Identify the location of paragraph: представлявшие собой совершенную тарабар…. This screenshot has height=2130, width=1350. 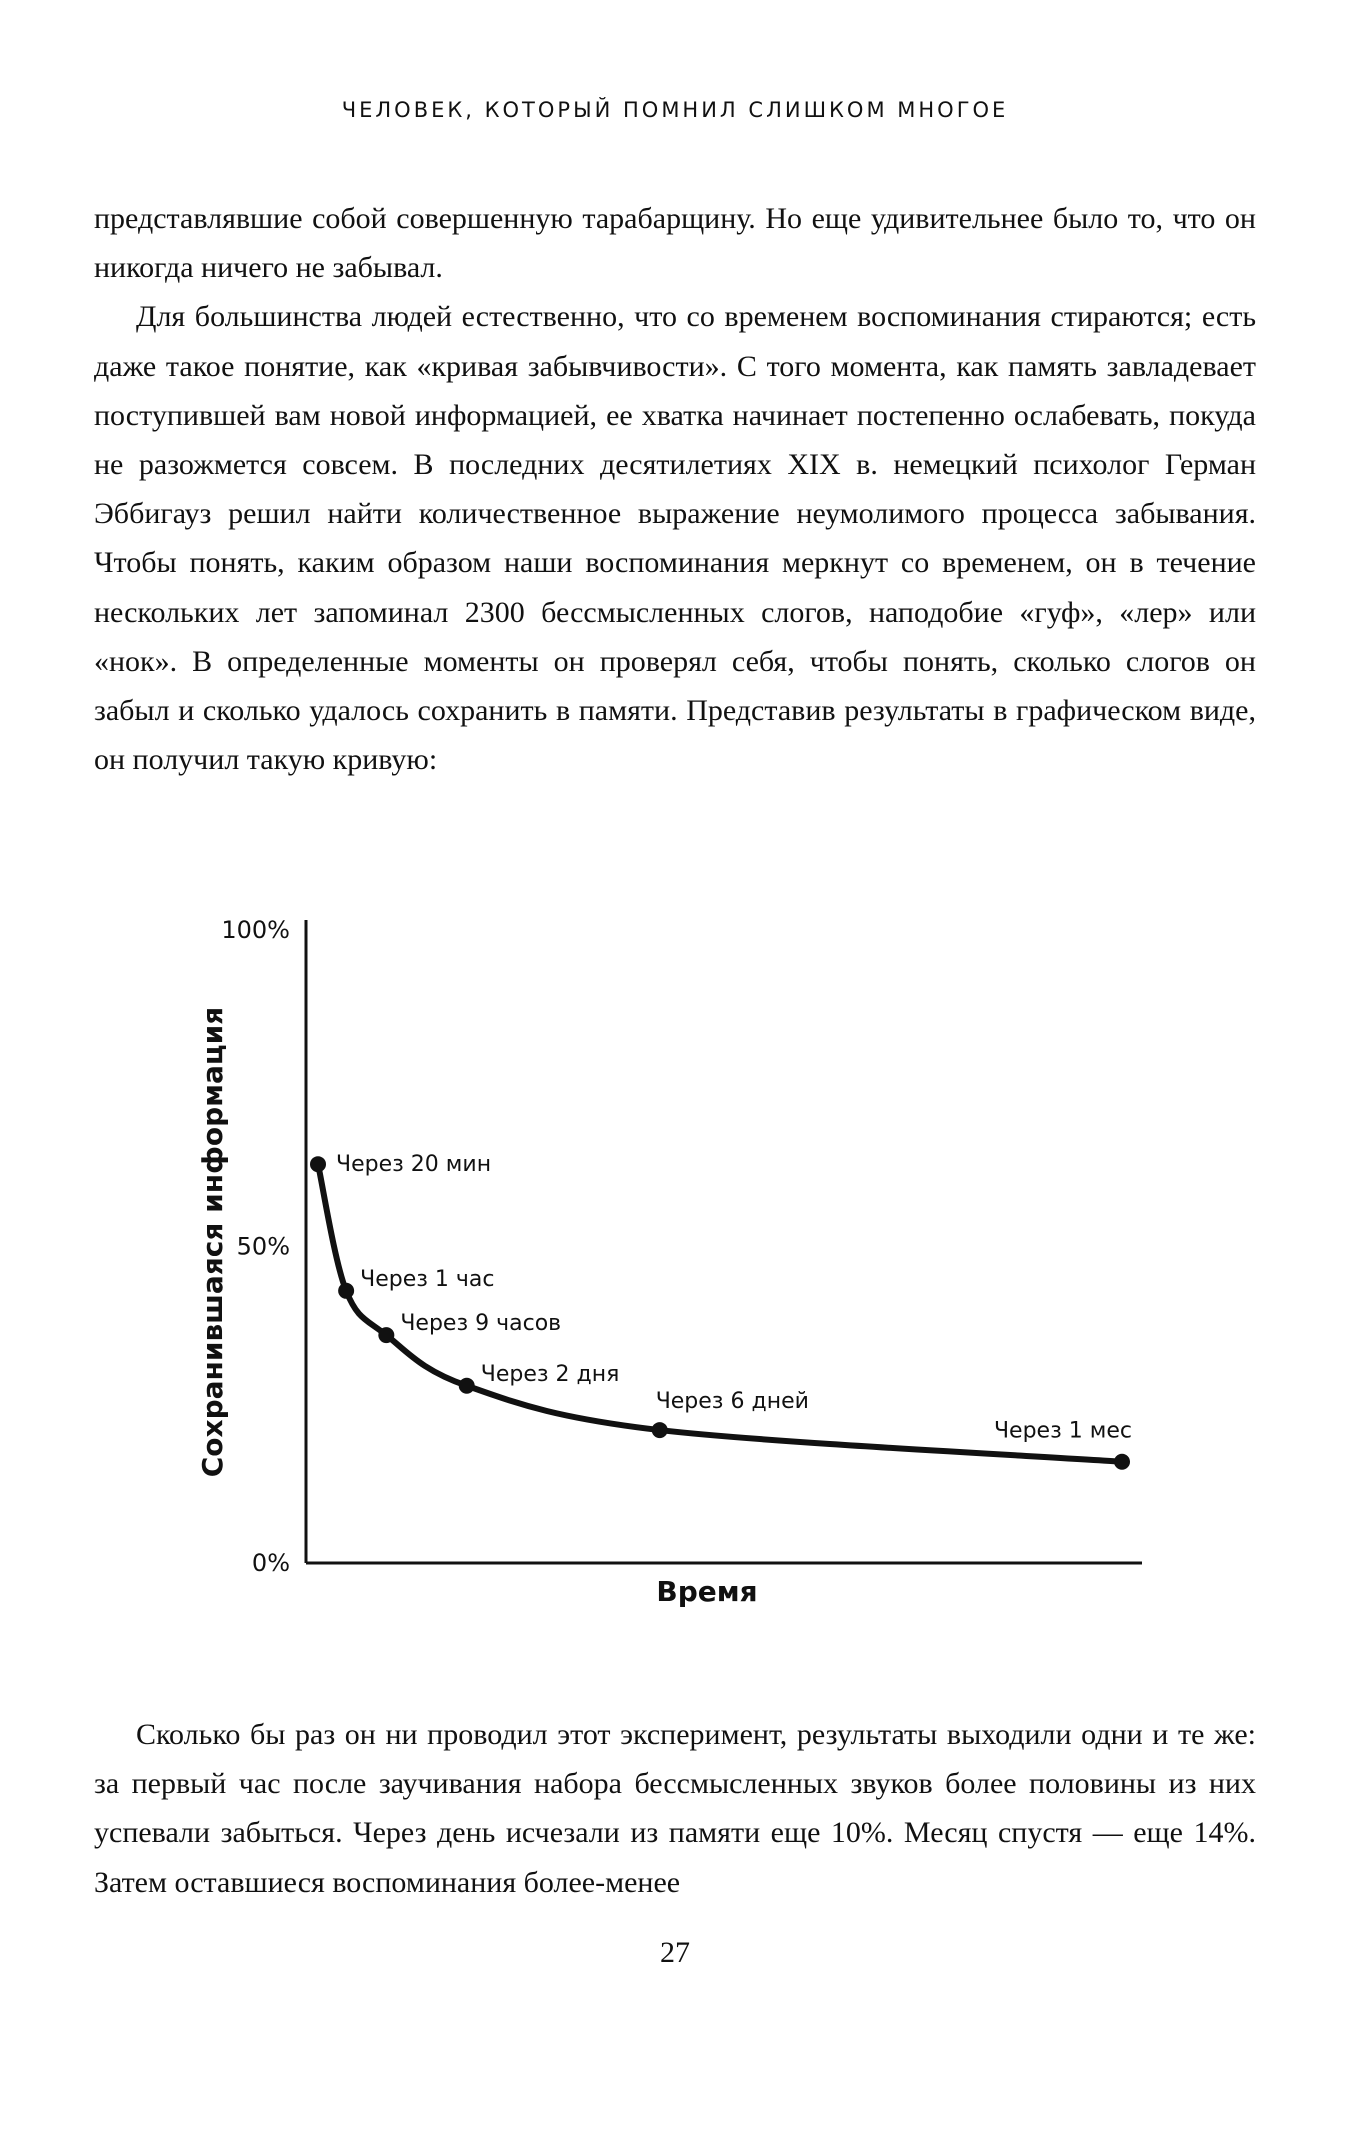
(675, 243).